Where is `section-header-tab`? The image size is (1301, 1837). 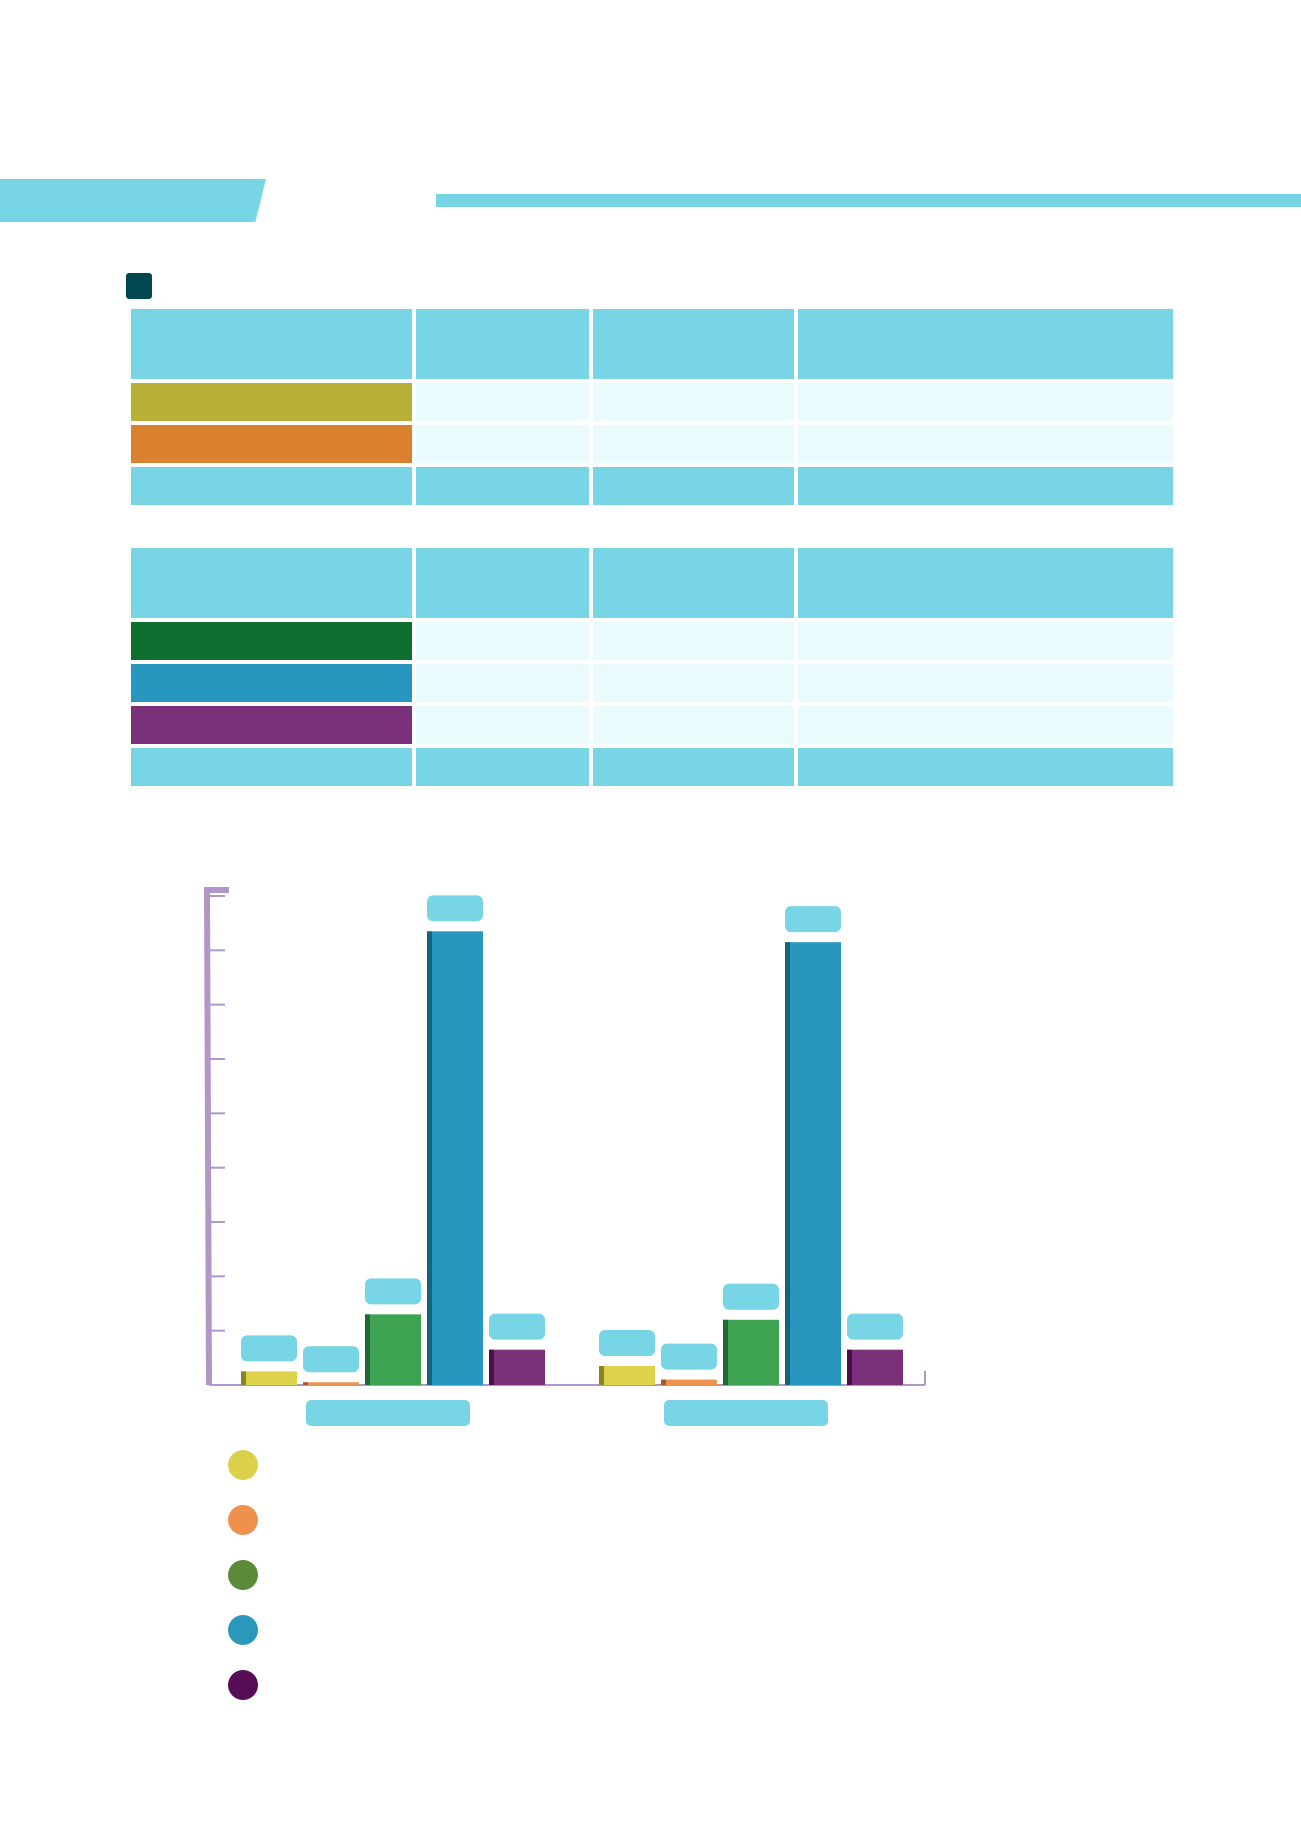
section-header-tab is located at coordinates (133, 200).